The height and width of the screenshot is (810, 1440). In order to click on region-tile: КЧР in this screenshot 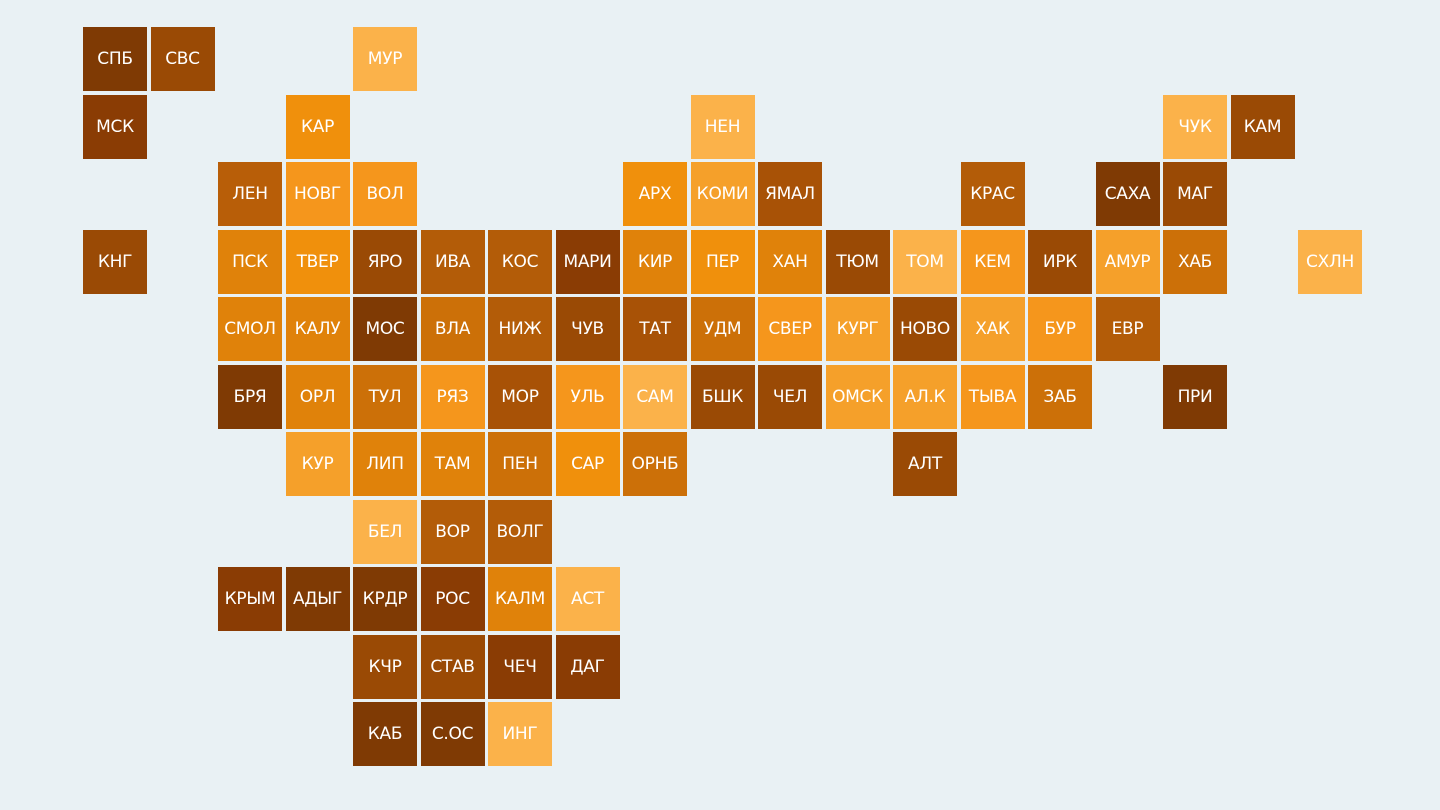, I will do `click(385, 666)`.